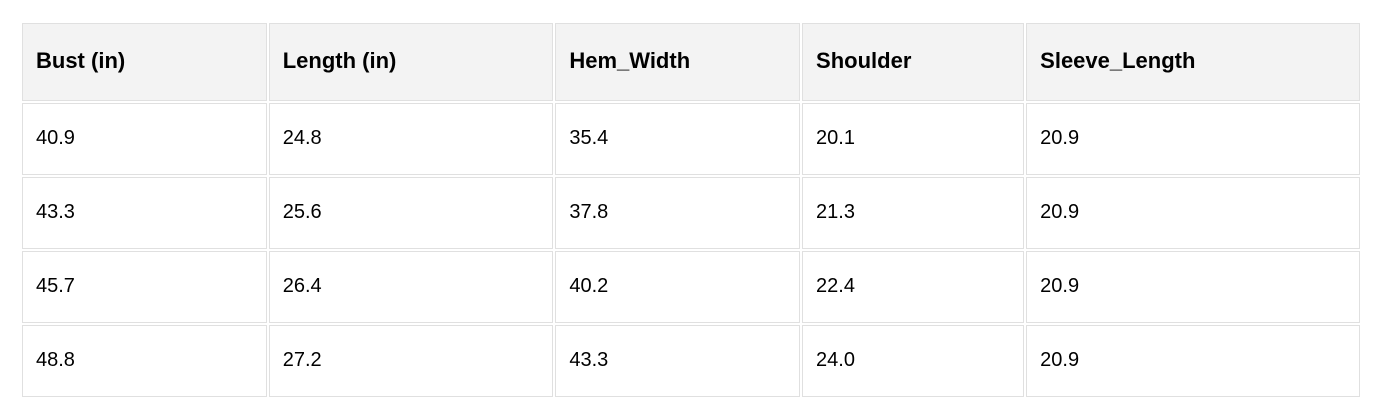 The image size is (1381, 413). What do you see at coordinates (913, 62) in the screenshot?
I see `column-header: Shoulder` at bounding box center [913, 62].